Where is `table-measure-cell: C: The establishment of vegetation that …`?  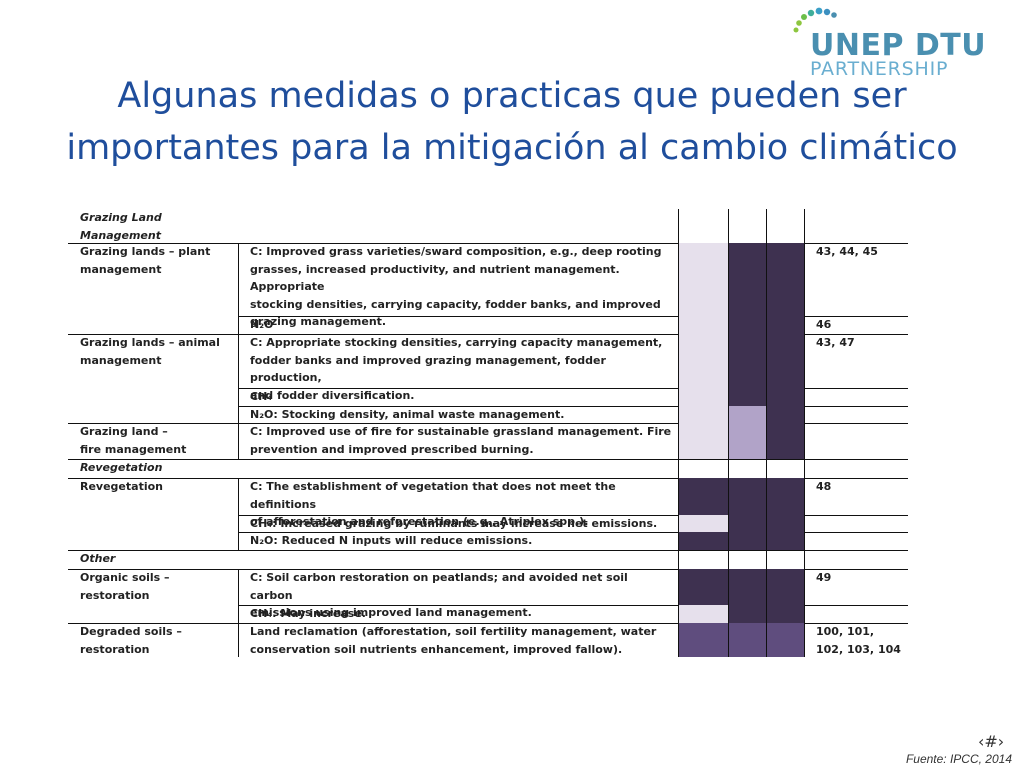 table-measure-cell: C: The establishment of vegetation that … is located at coordinates (433, 504).